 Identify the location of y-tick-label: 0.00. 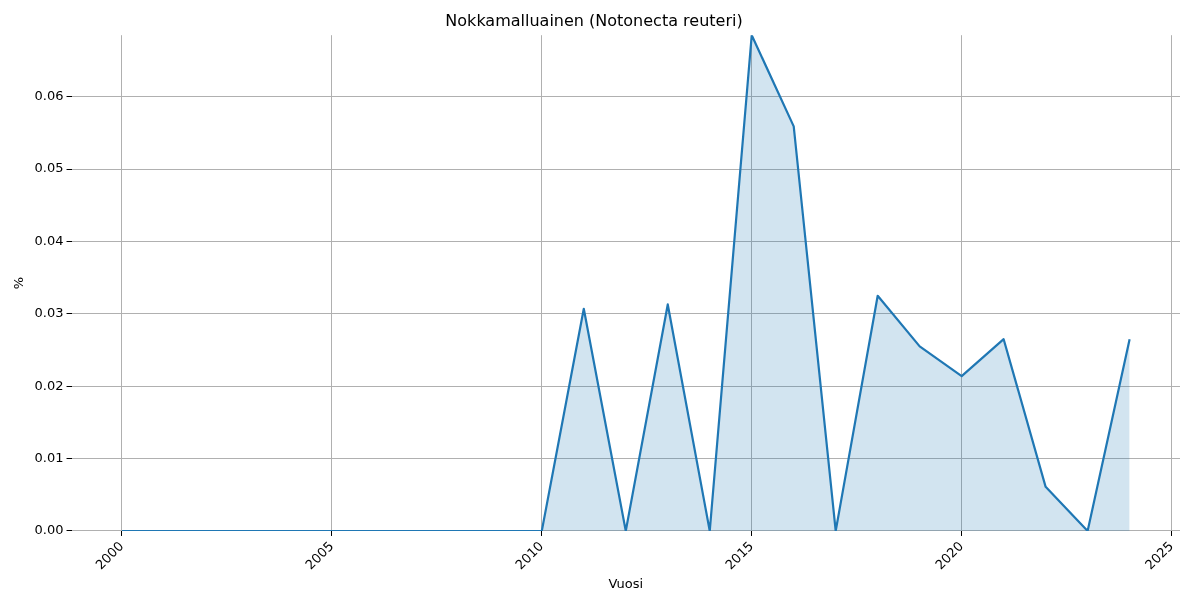
(49, 530).